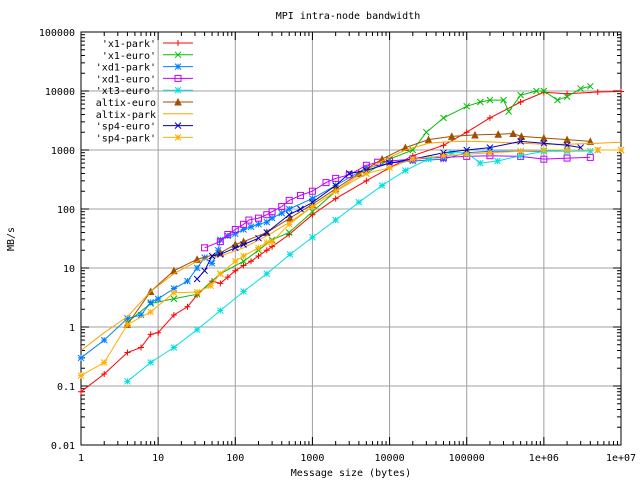 The height and width of the screenshot is (480, 640). What do you see at coordinates (66, 210) in the screenshot?
I see `y-tick-label: 100` at bounding box center [66, 210].